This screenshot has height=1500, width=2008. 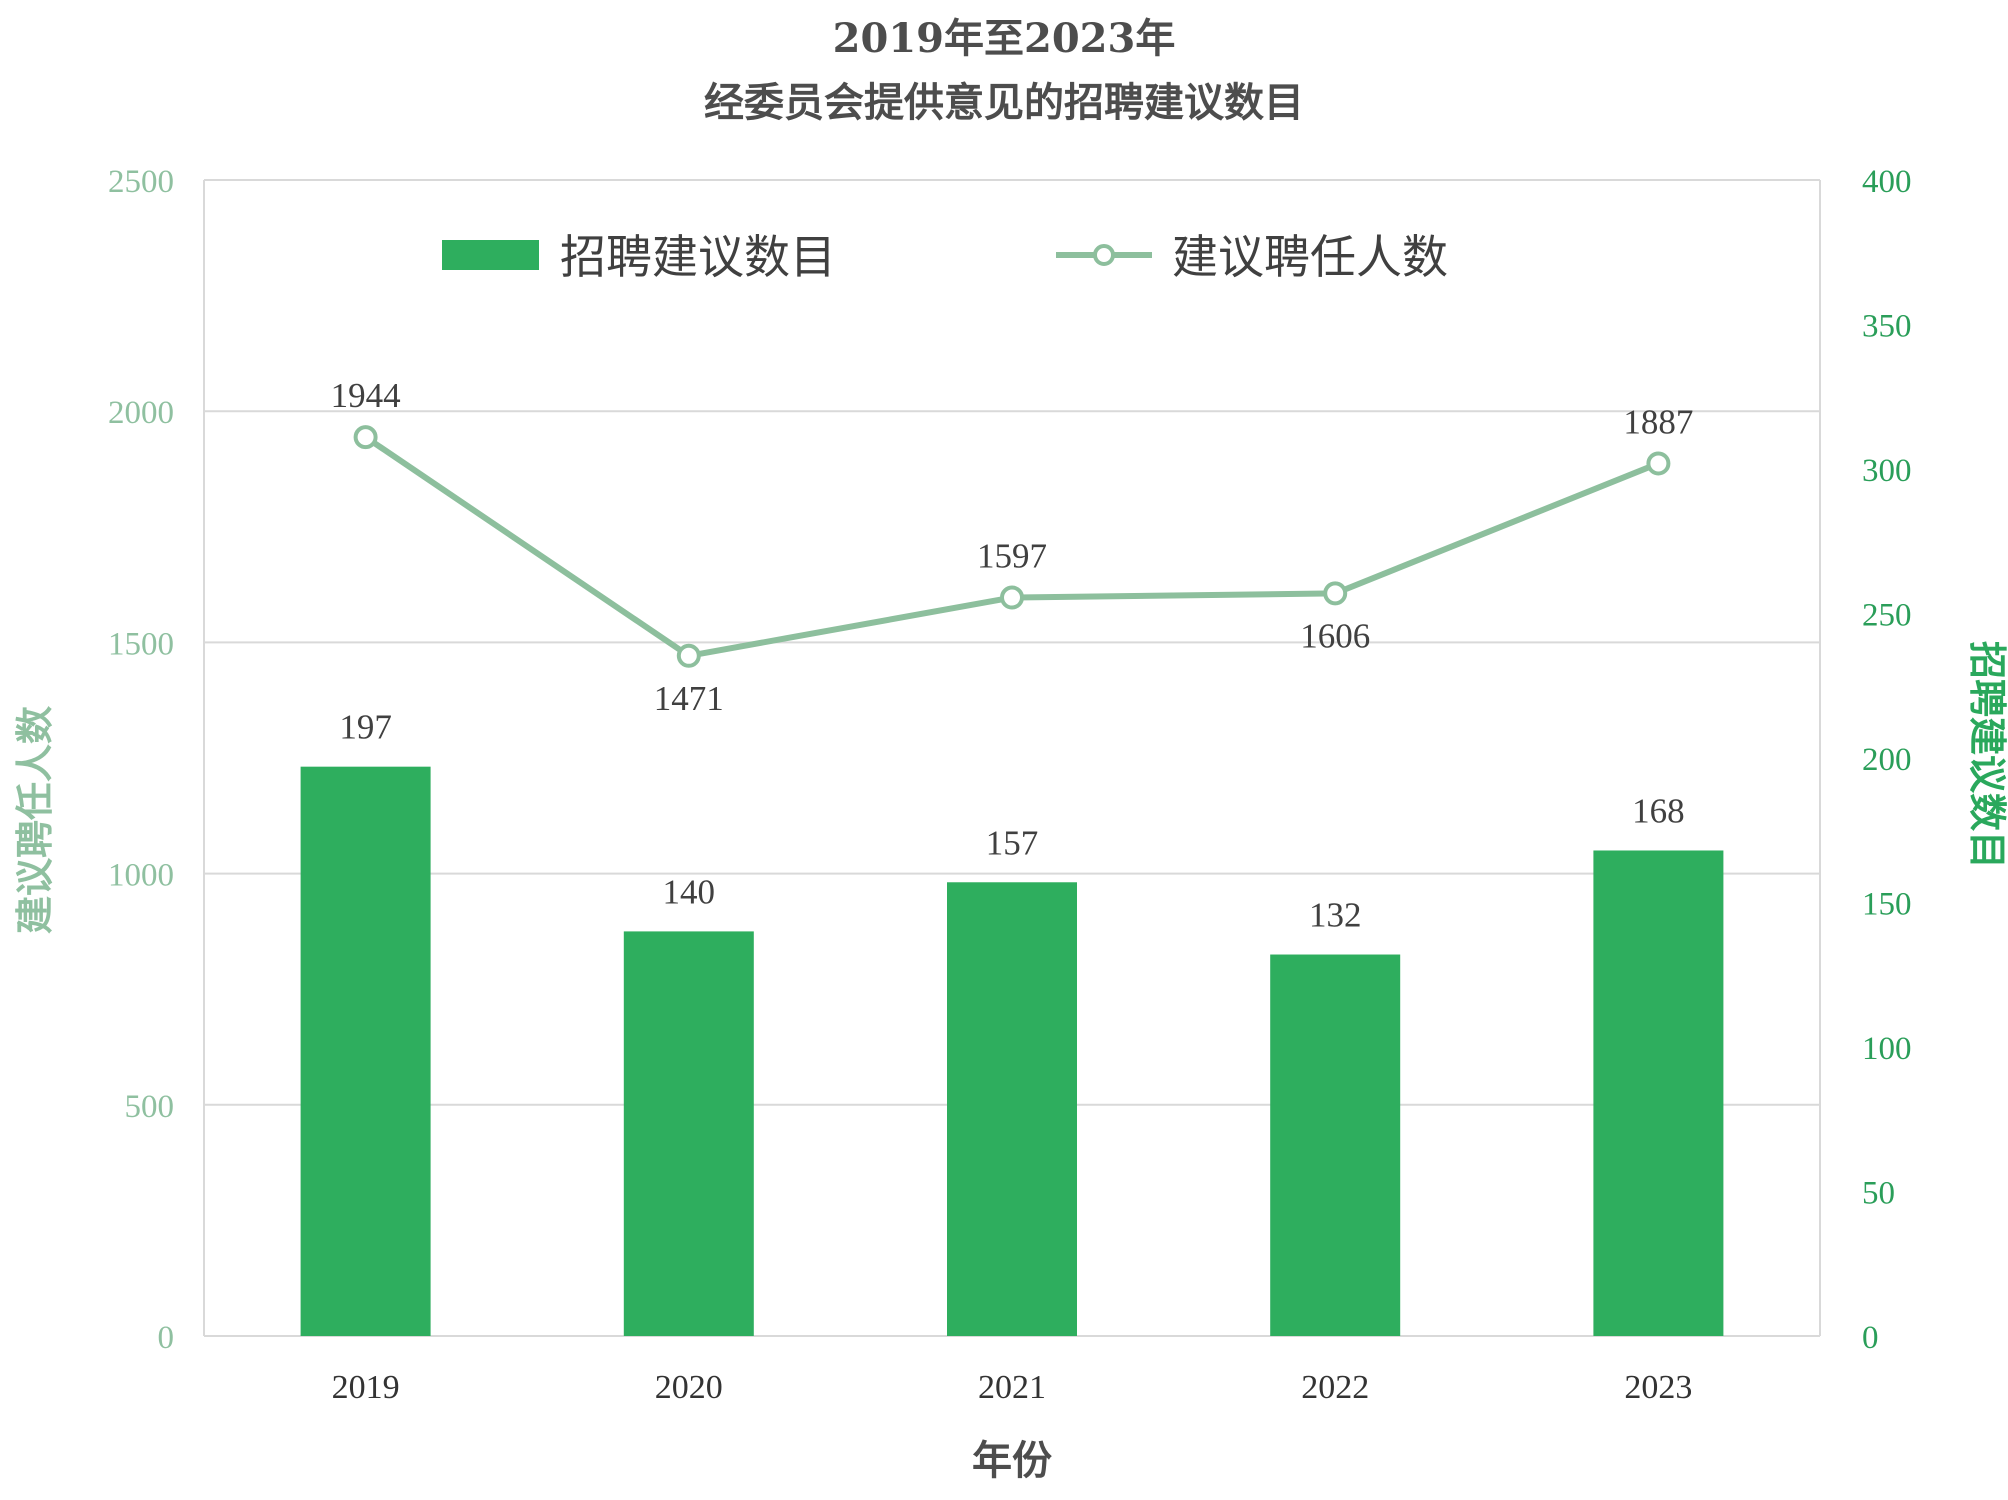 I want to click on left-tick-label: 2500, so click(x=141, y=182).